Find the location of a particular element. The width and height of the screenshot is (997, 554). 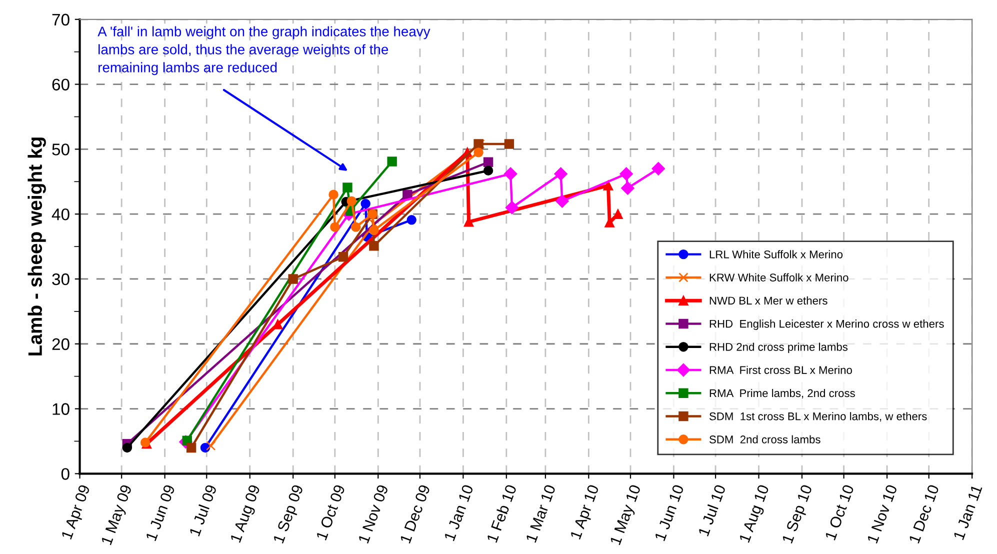

legend-label: KRW White Suffolk x Merino is located at coordinates (779, 277).